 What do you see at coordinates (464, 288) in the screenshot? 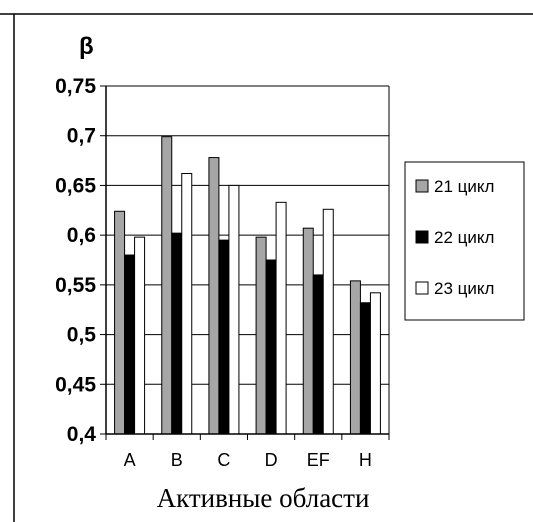
I see `legend-label: 23 цикл` at bounding box center [464, 288].